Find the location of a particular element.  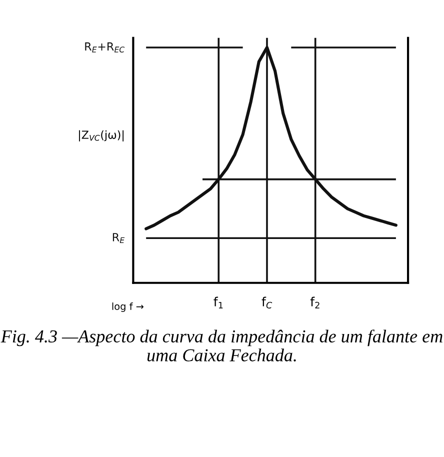

series-label: R$_{E}$+R$_{EC}$ is located at coordinates (105, 47).